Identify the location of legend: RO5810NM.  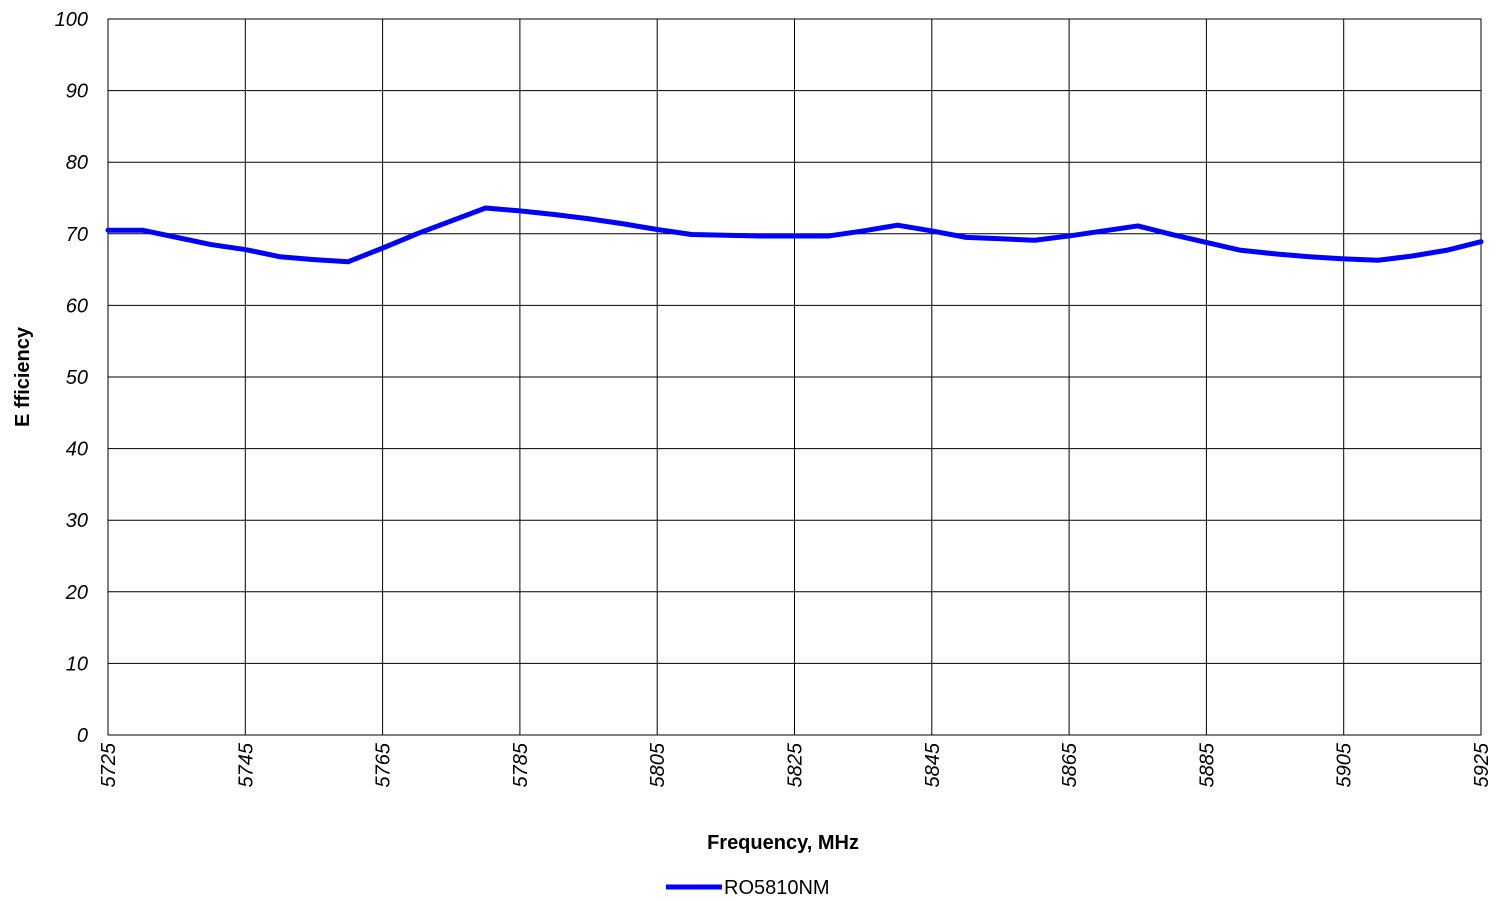
(748, 888).